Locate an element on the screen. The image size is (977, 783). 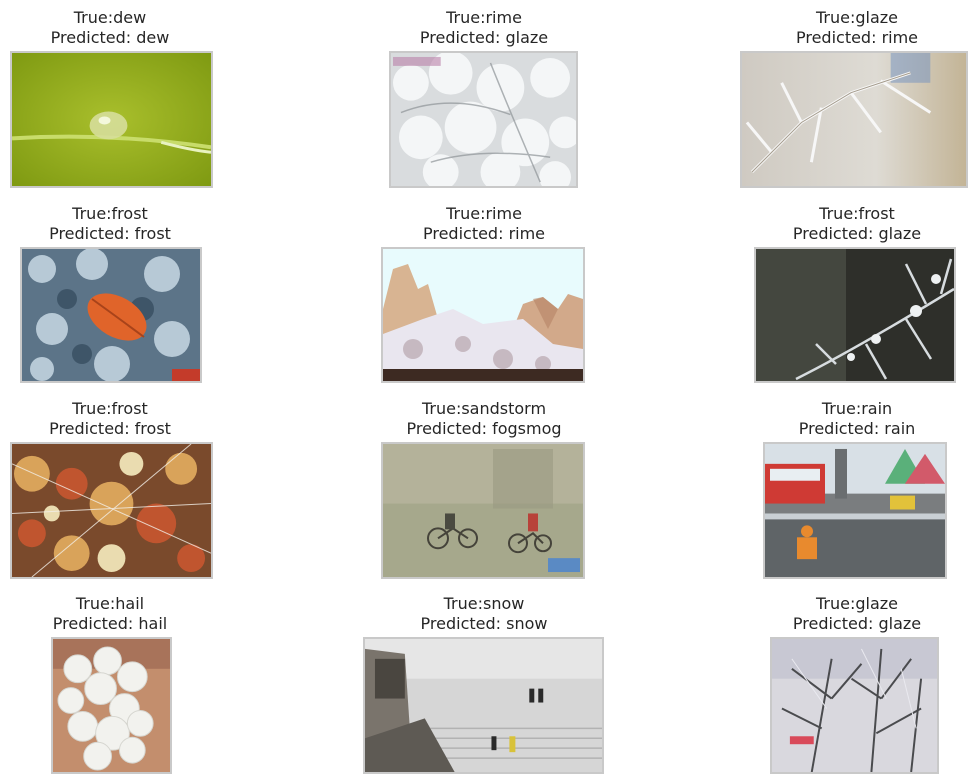
true-label: True:rain is located at coordinates (857, 408).